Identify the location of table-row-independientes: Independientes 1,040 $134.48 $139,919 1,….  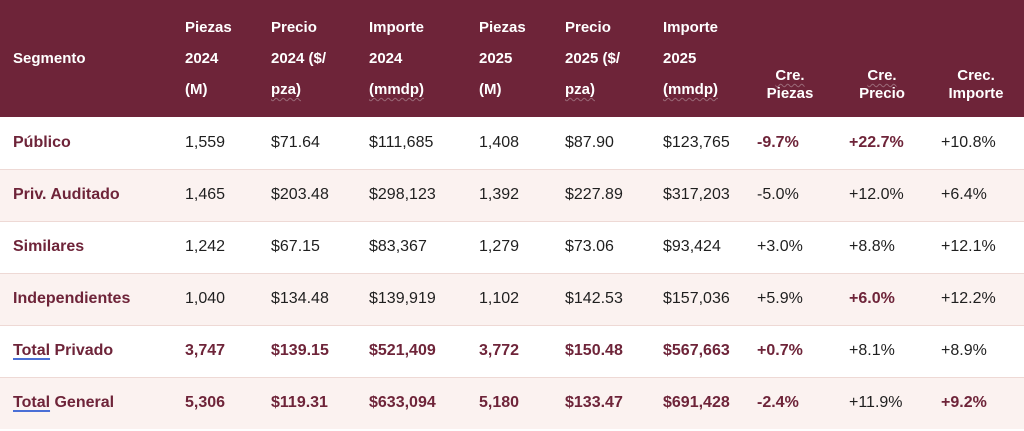
(512, 298).